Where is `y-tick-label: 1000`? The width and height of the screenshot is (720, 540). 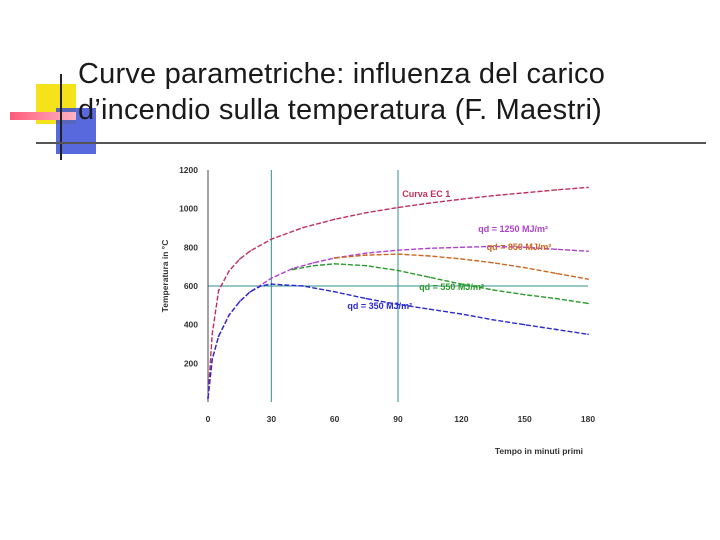
y-tick-label: 1000 is located at coordinates (188, 209).